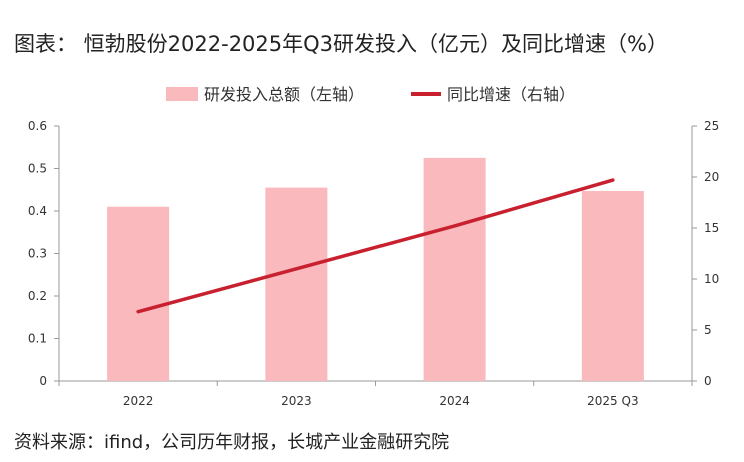  What do you see at coordinates (37, 126) in the screenshot?
I see `left-tick-label: 0.6` at bounding box center [37, 126].